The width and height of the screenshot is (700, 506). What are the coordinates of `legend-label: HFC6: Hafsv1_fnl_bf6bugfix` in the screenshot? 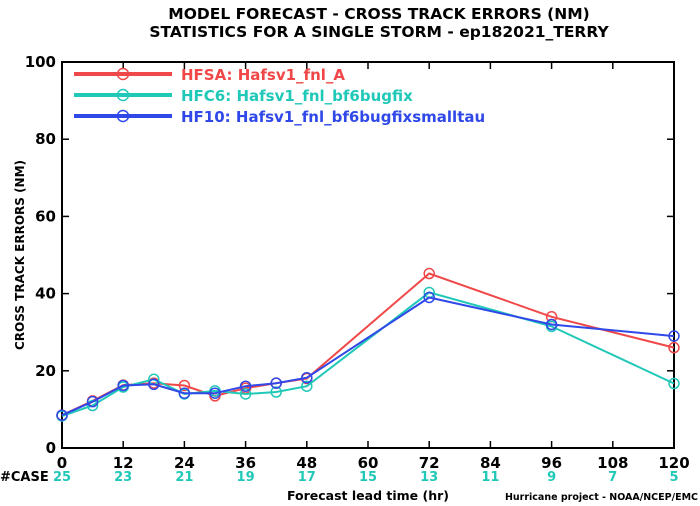 It's located at (297, 96).